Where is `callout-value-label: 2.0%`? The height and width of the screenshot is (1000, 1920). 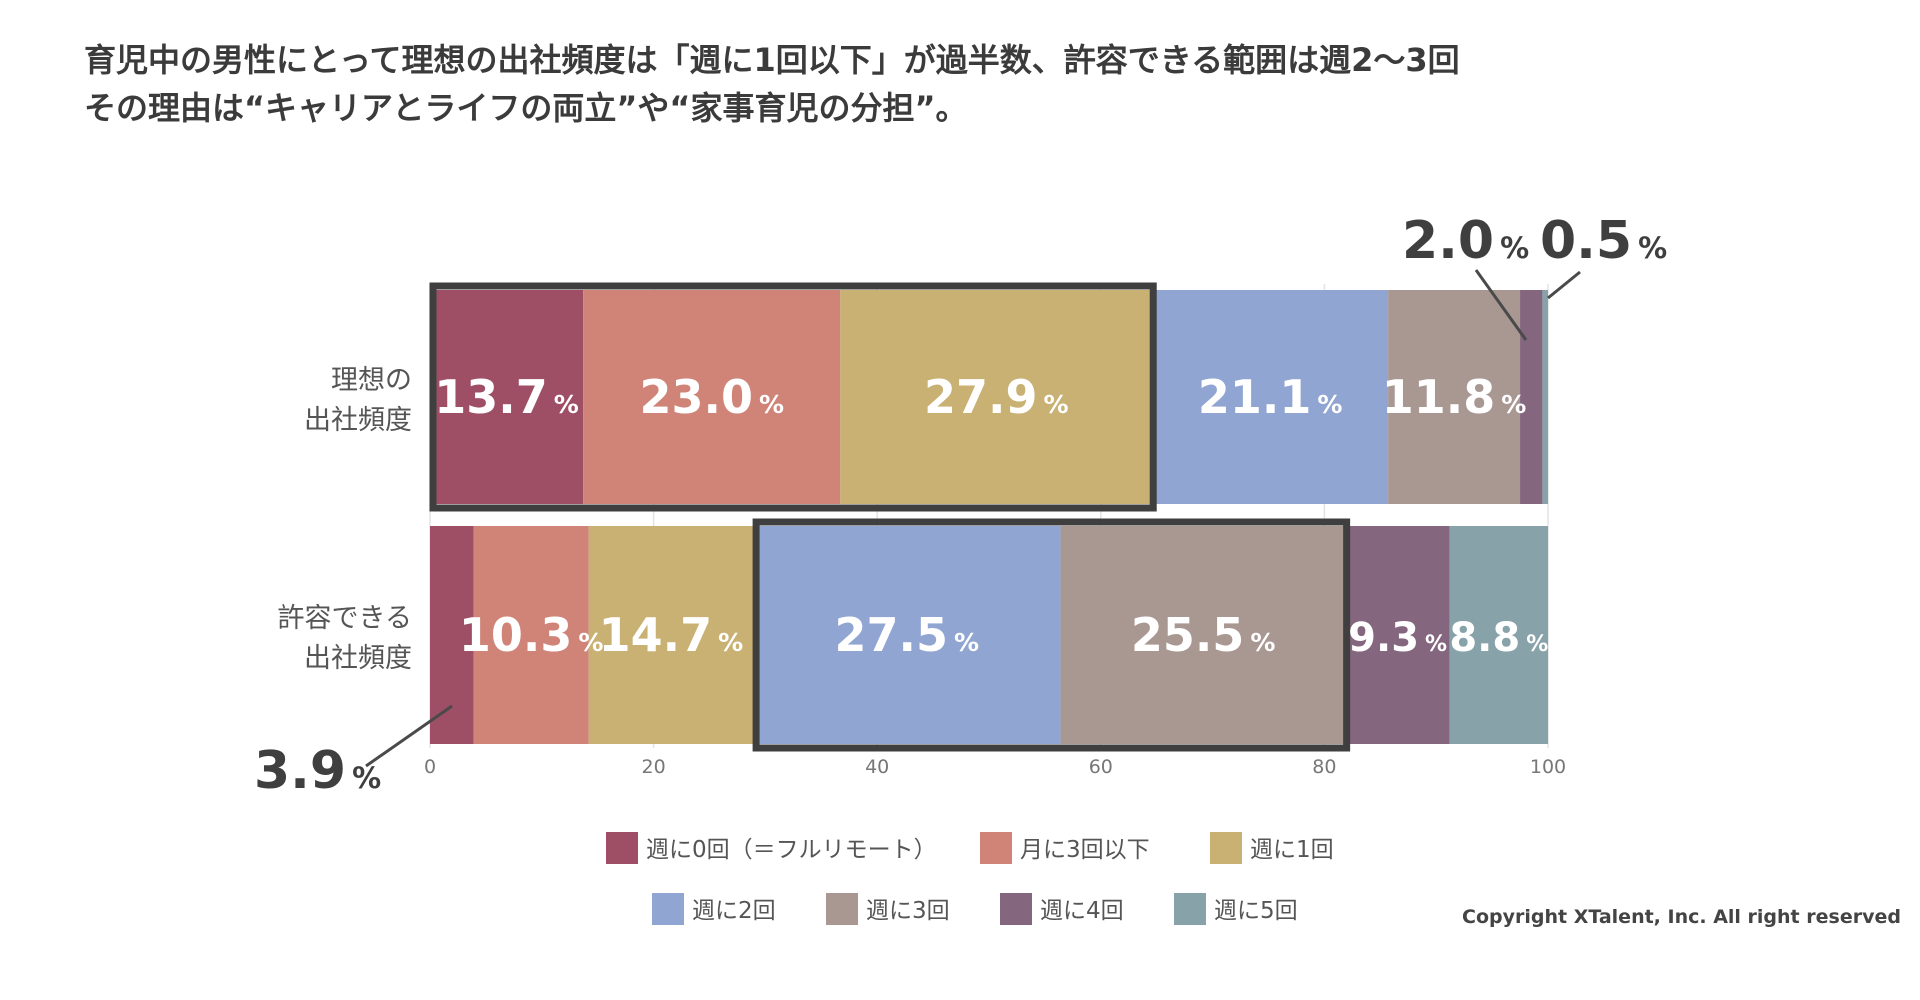
callout-value-label: 2.0% is located at coordinates (1465, 241).